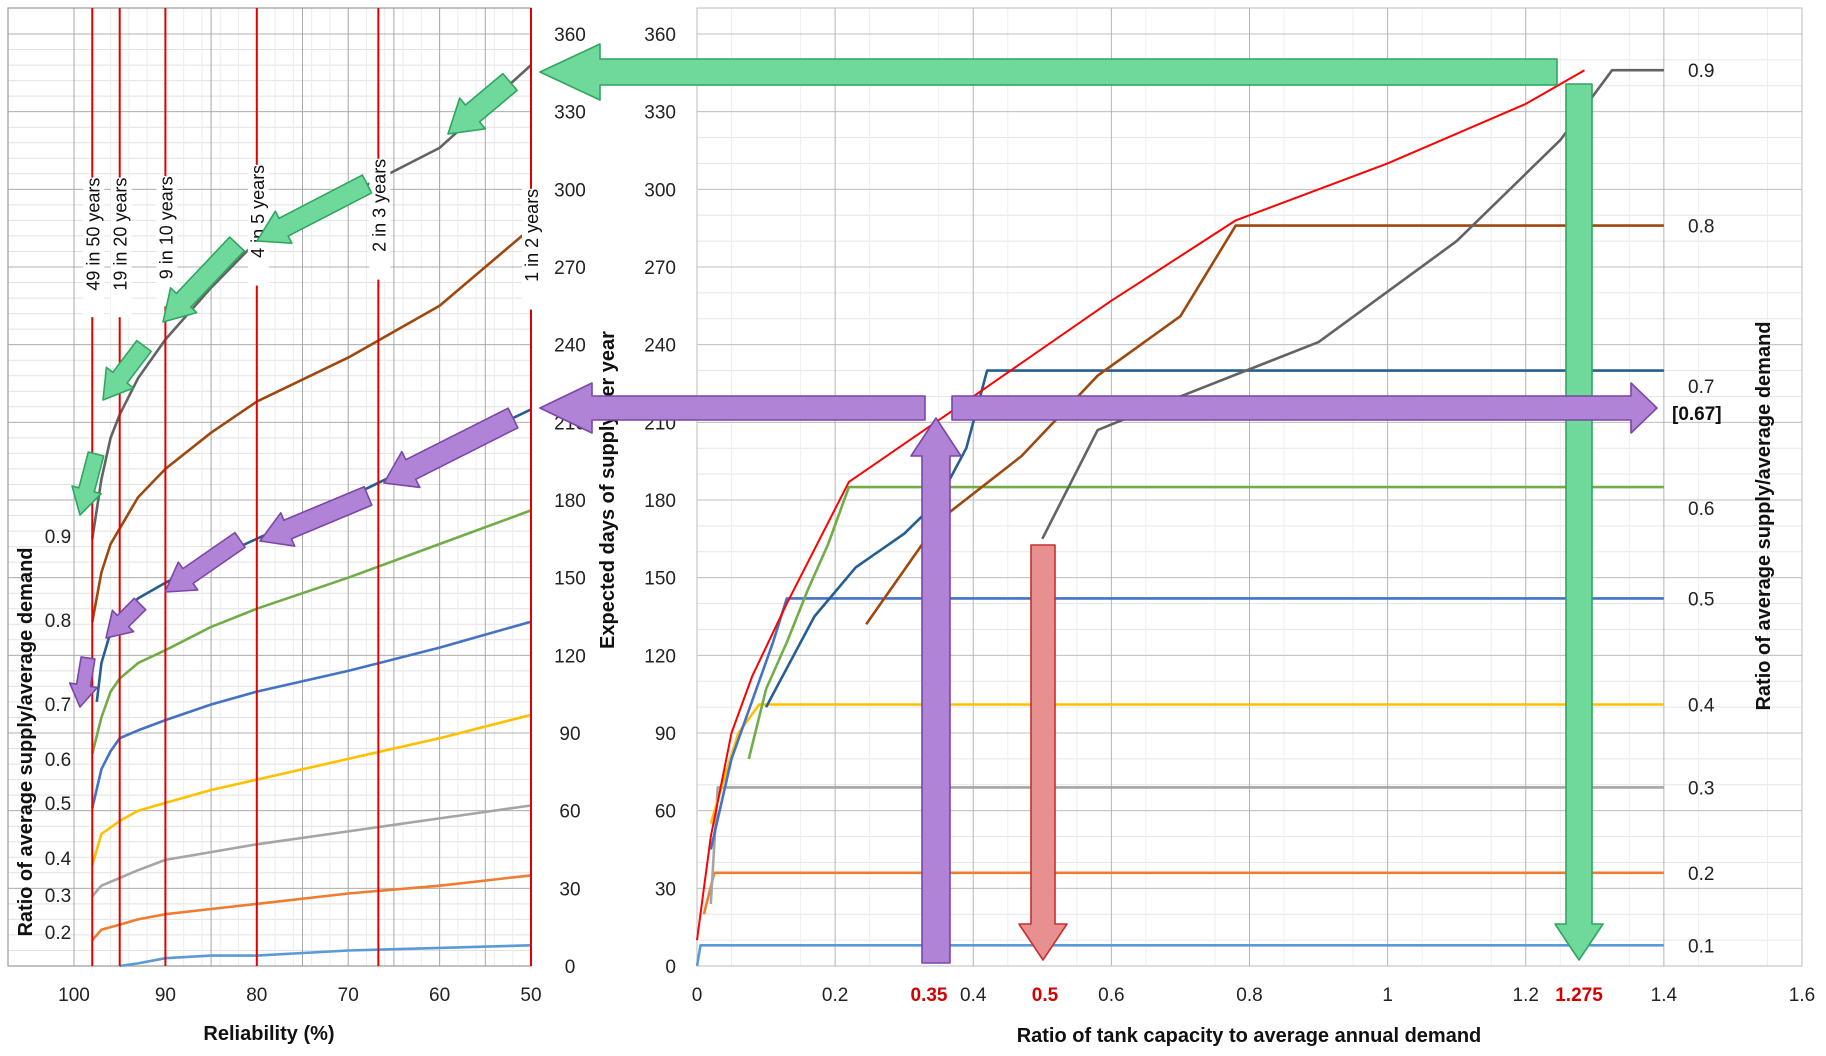  I want to click on red-arrow, so click(1043, 752).